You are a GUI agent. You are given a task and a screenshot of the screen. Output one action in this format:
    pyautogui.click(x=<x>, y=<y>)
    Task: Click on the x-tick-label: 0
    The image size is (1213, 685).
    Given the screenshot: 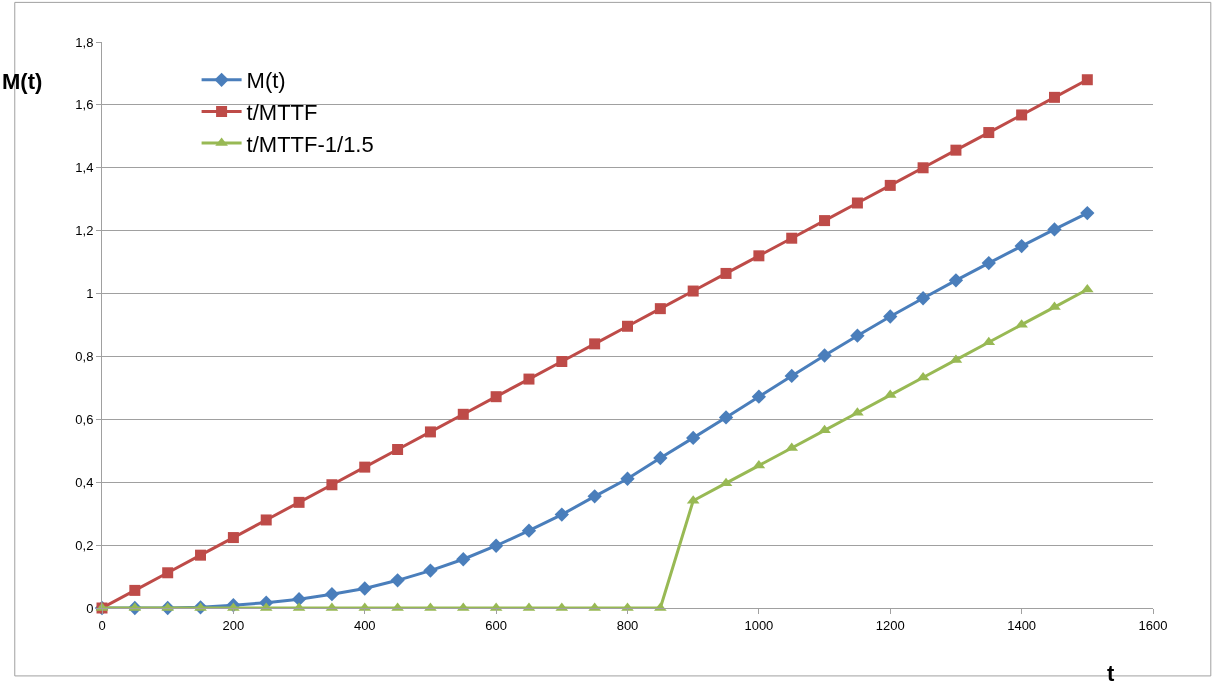 What is the action you would take?
    pyautogui.click(x=102, y=625)
    